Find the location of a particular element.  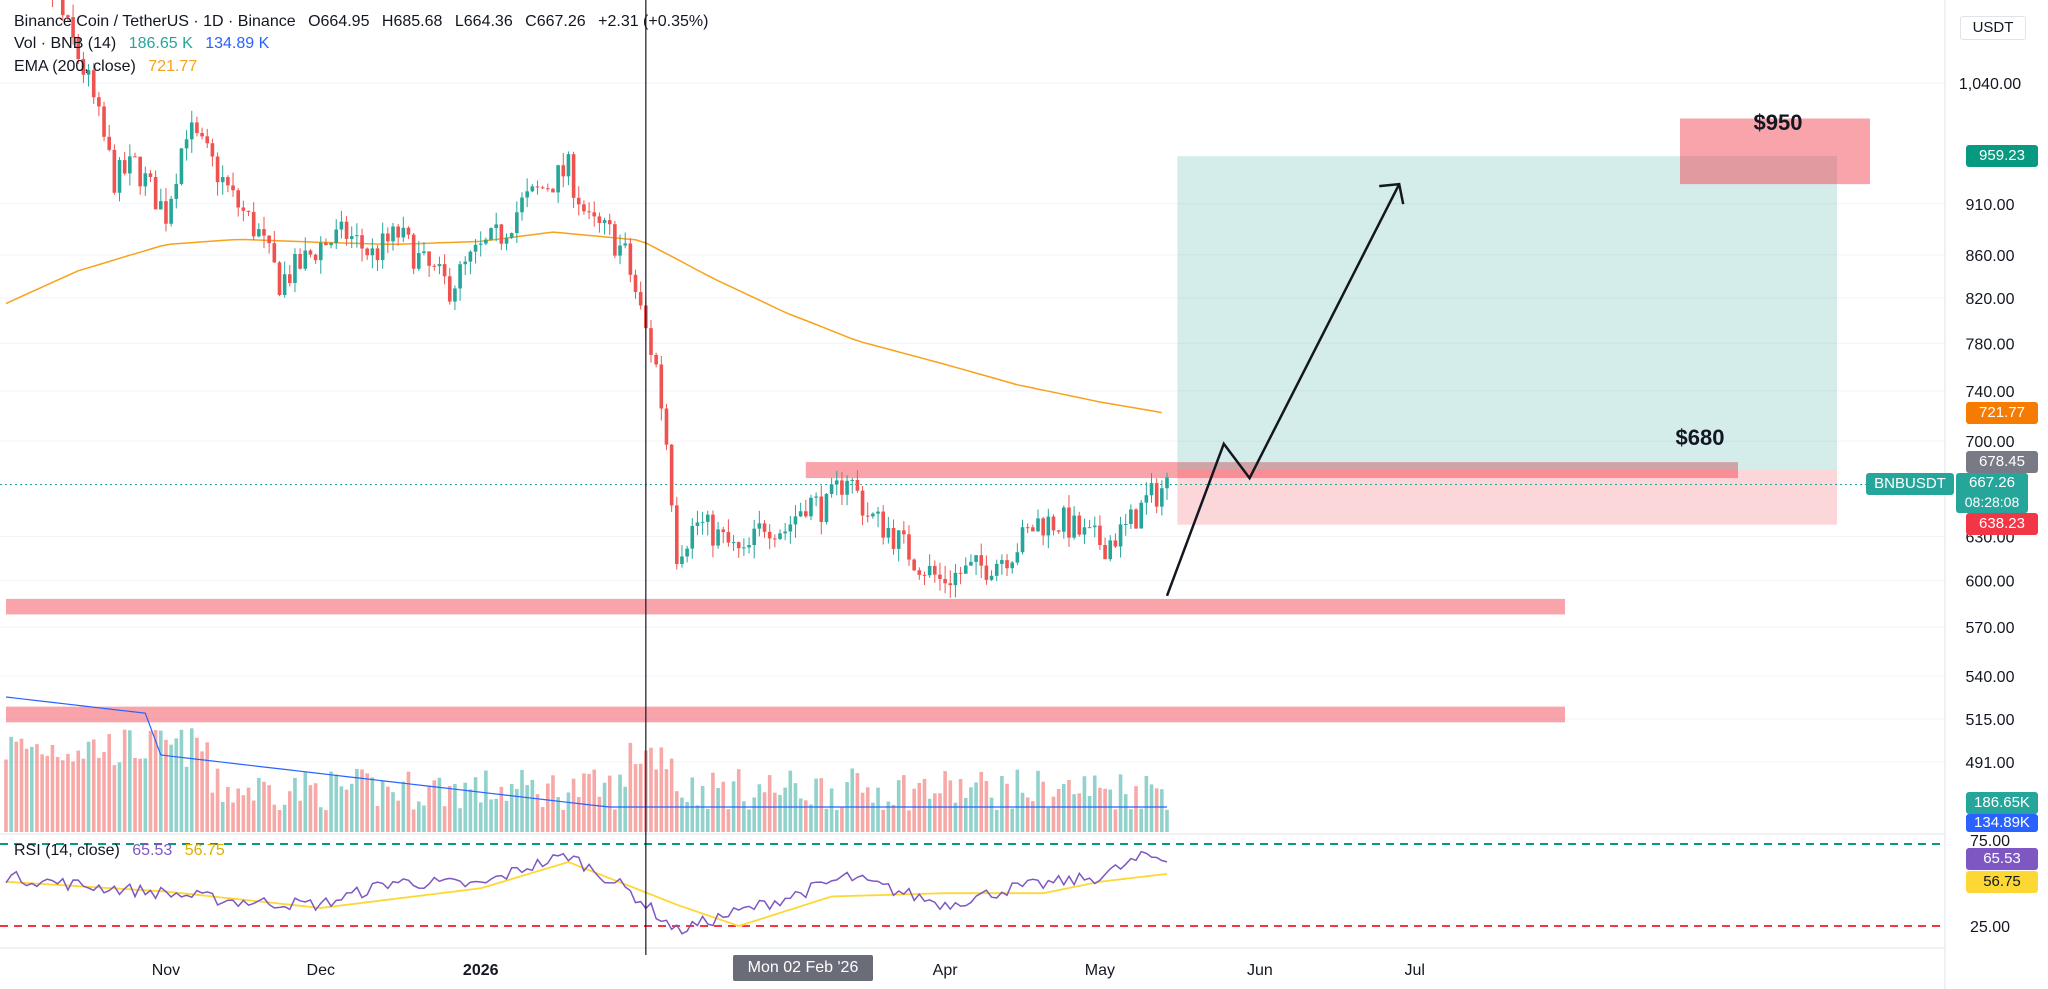

volume-badge: 186.65K is located at coordinates (2002, 803).